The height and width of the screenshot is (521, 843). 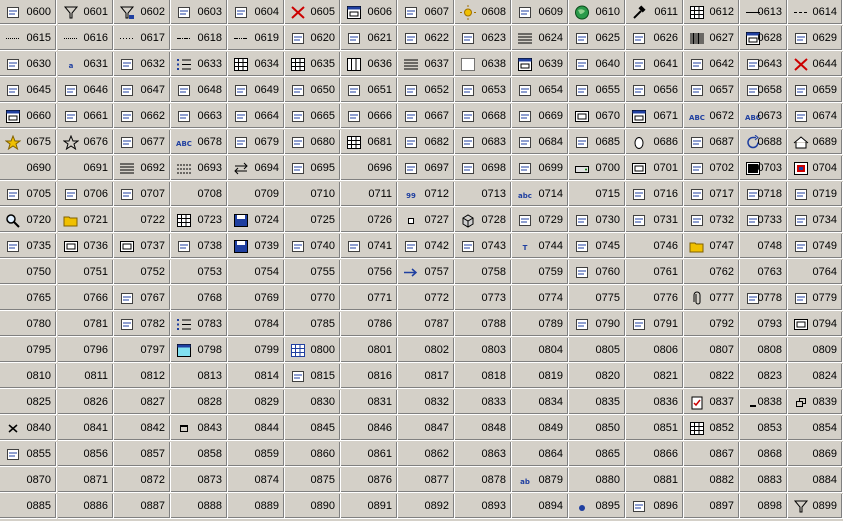 I want to click on icon-cell: 0611, so click(x=655, y=12).